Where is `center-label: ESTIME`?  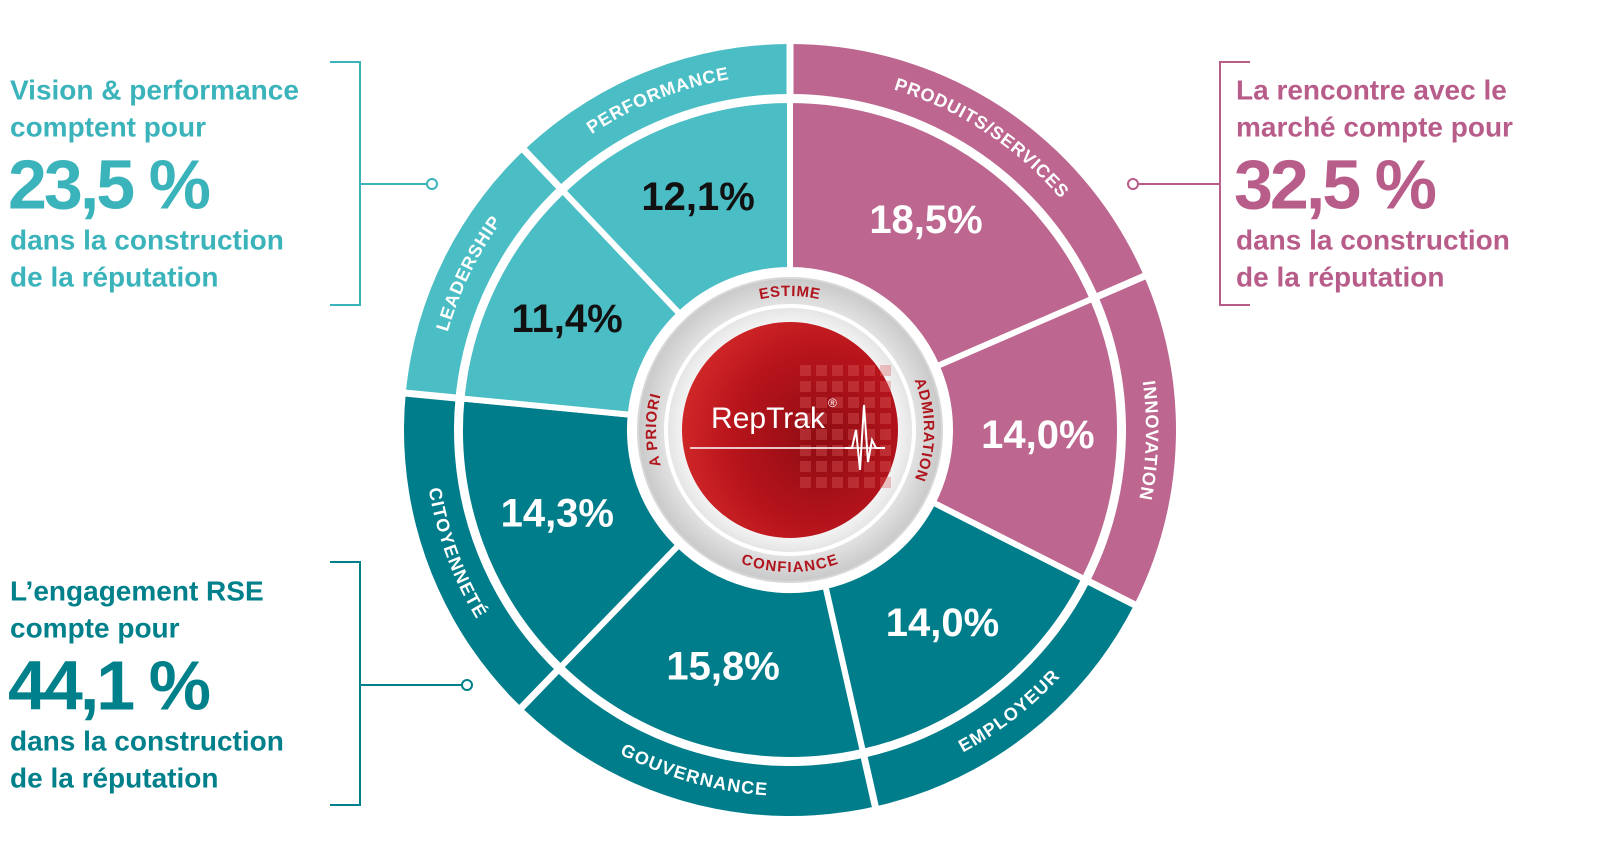 center-label: ESTIME is located at coordinates (790, 293).